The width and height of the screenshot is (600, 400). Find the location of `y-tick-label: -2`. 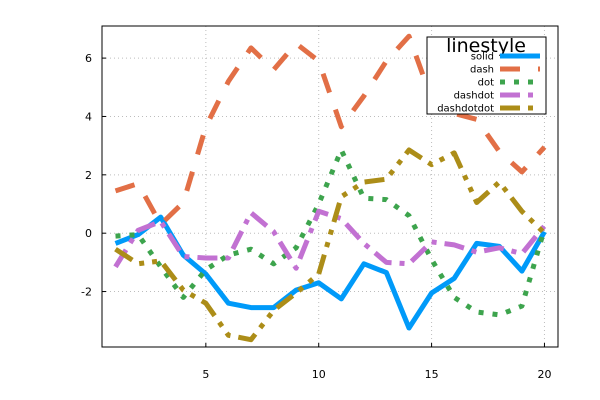

y-tick-label: -2 is located at coordinates (86, 292).